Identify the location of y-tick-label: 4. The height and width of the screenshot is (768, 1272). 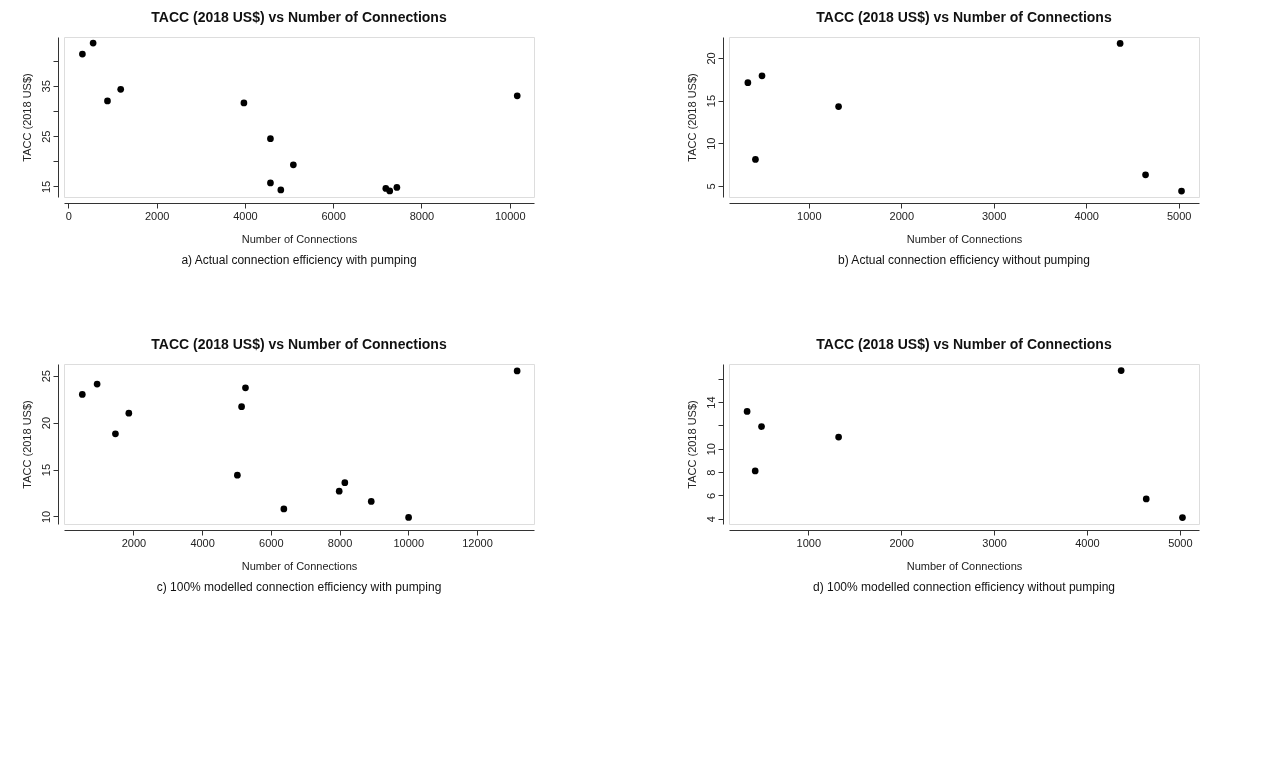
(710, 519).